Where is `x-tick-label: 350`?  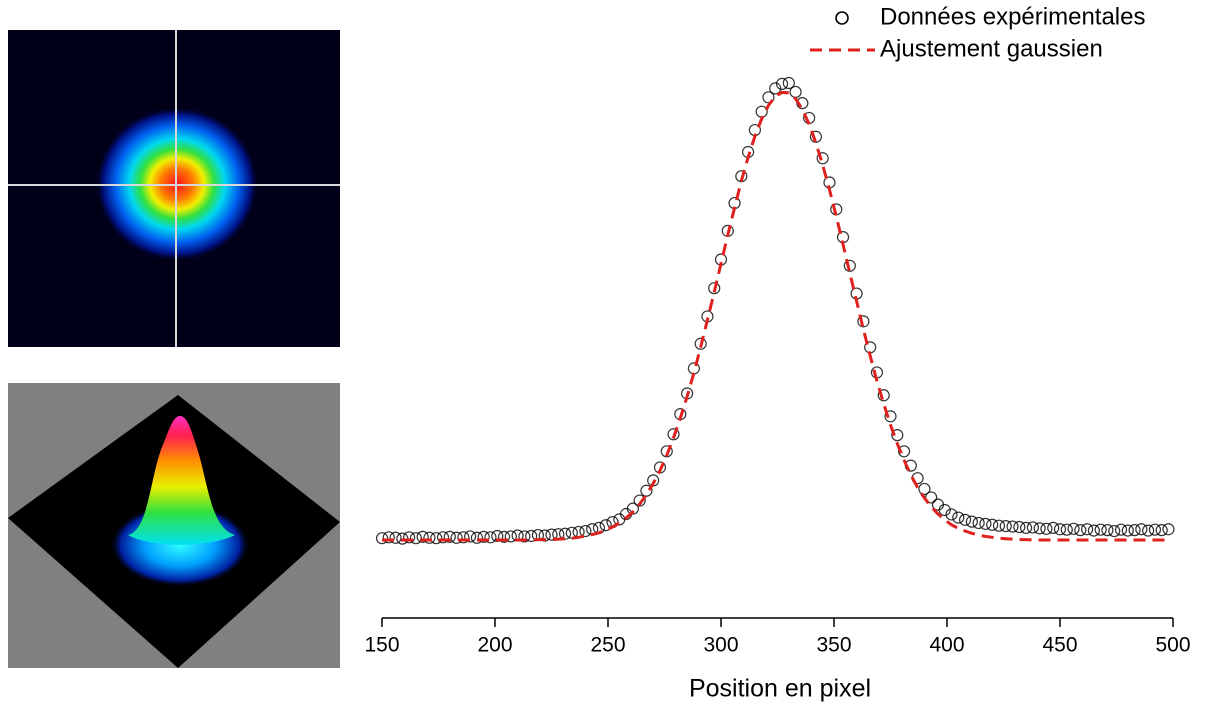
x-tick-label: 350 is located at coordinates (833, 645).